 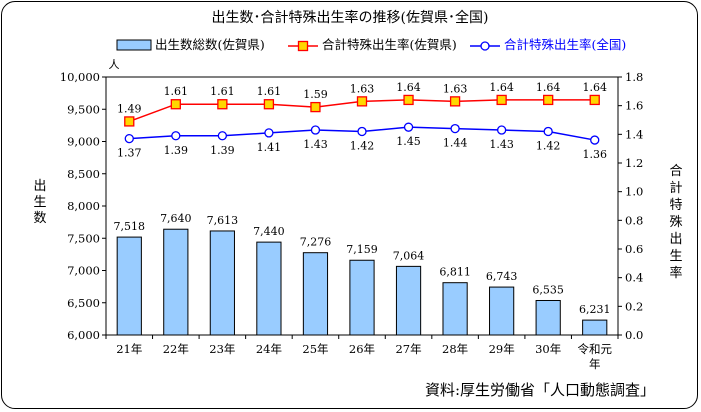 I want to click on y-left-tick-label: 8,500, so click(x=83, y=174).